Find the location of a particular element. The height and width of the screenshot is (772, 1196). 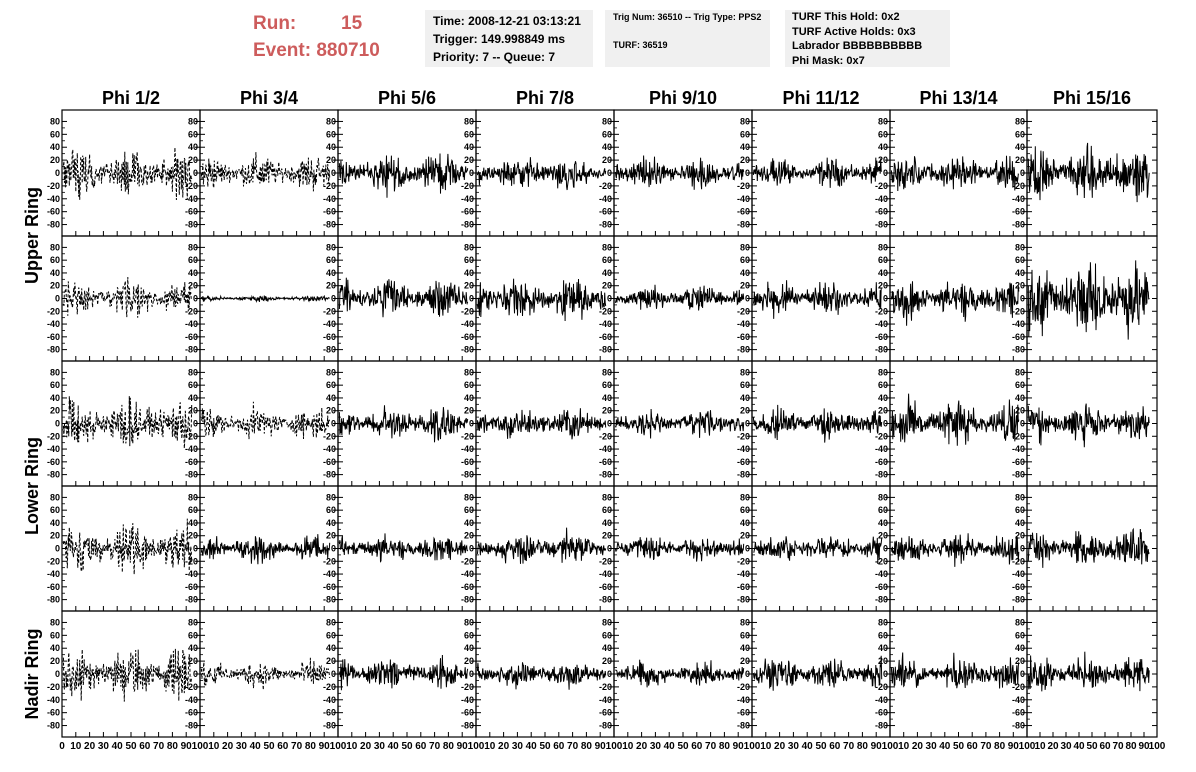

turf-active-text: TURF Active Holds: 0x3 is located at coordinates (854, 31).